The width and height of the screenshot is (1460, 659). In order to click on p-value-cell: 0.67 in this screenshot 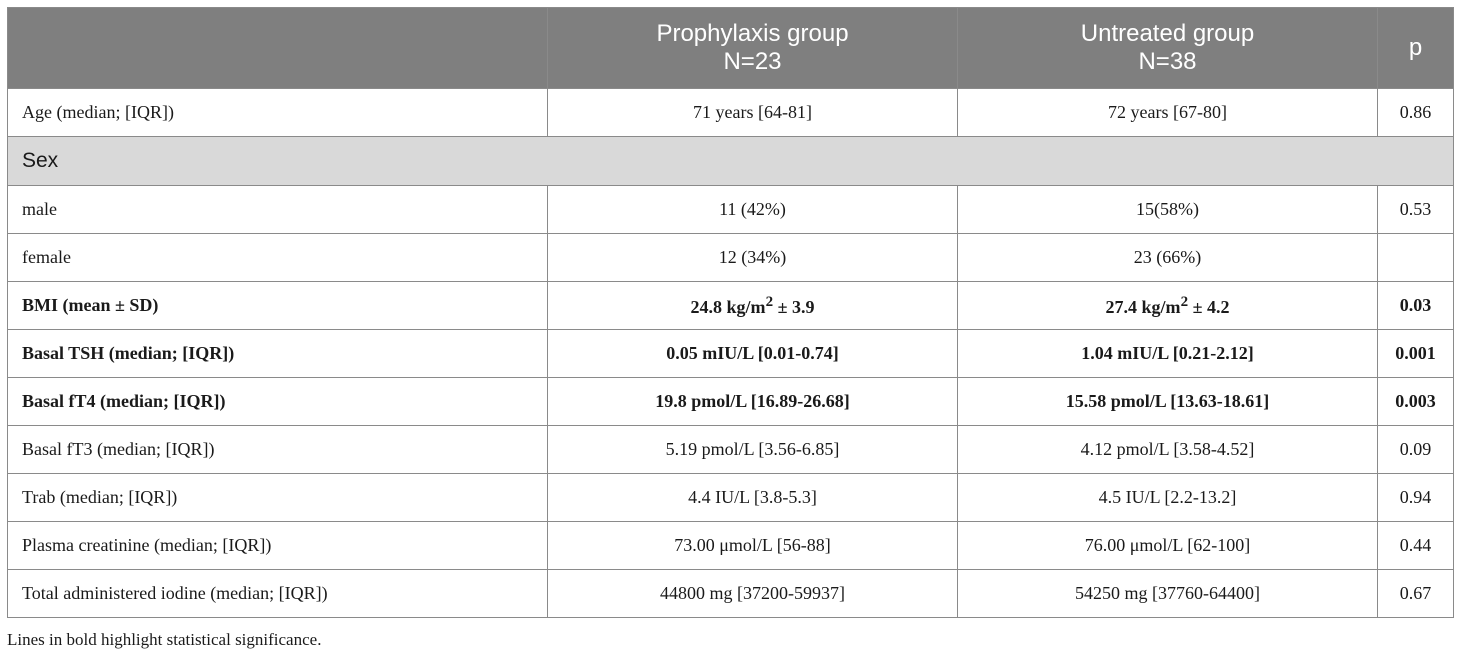, I will do `click(1415, 593)`.